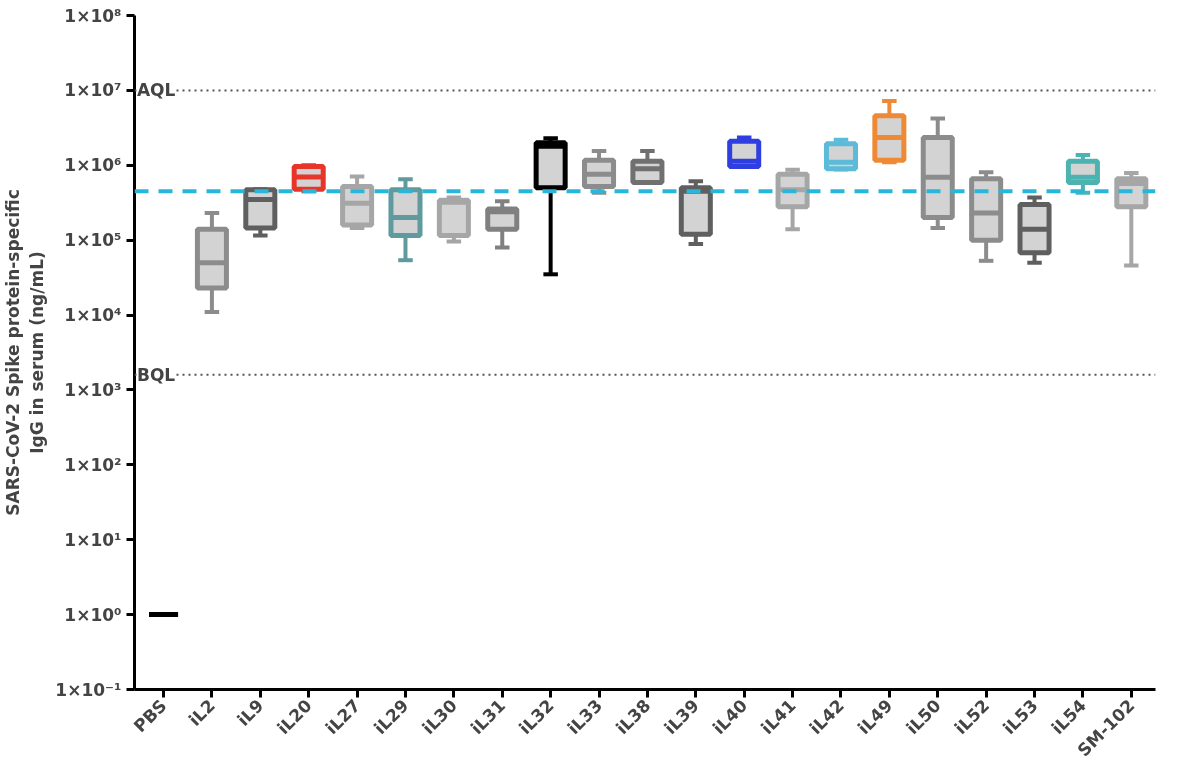 This screenshot has height=777, width=1178. Describe the element at coordinates (93, 464) in the screenshot. I see `y-tick-label: 1×10²` at that location.